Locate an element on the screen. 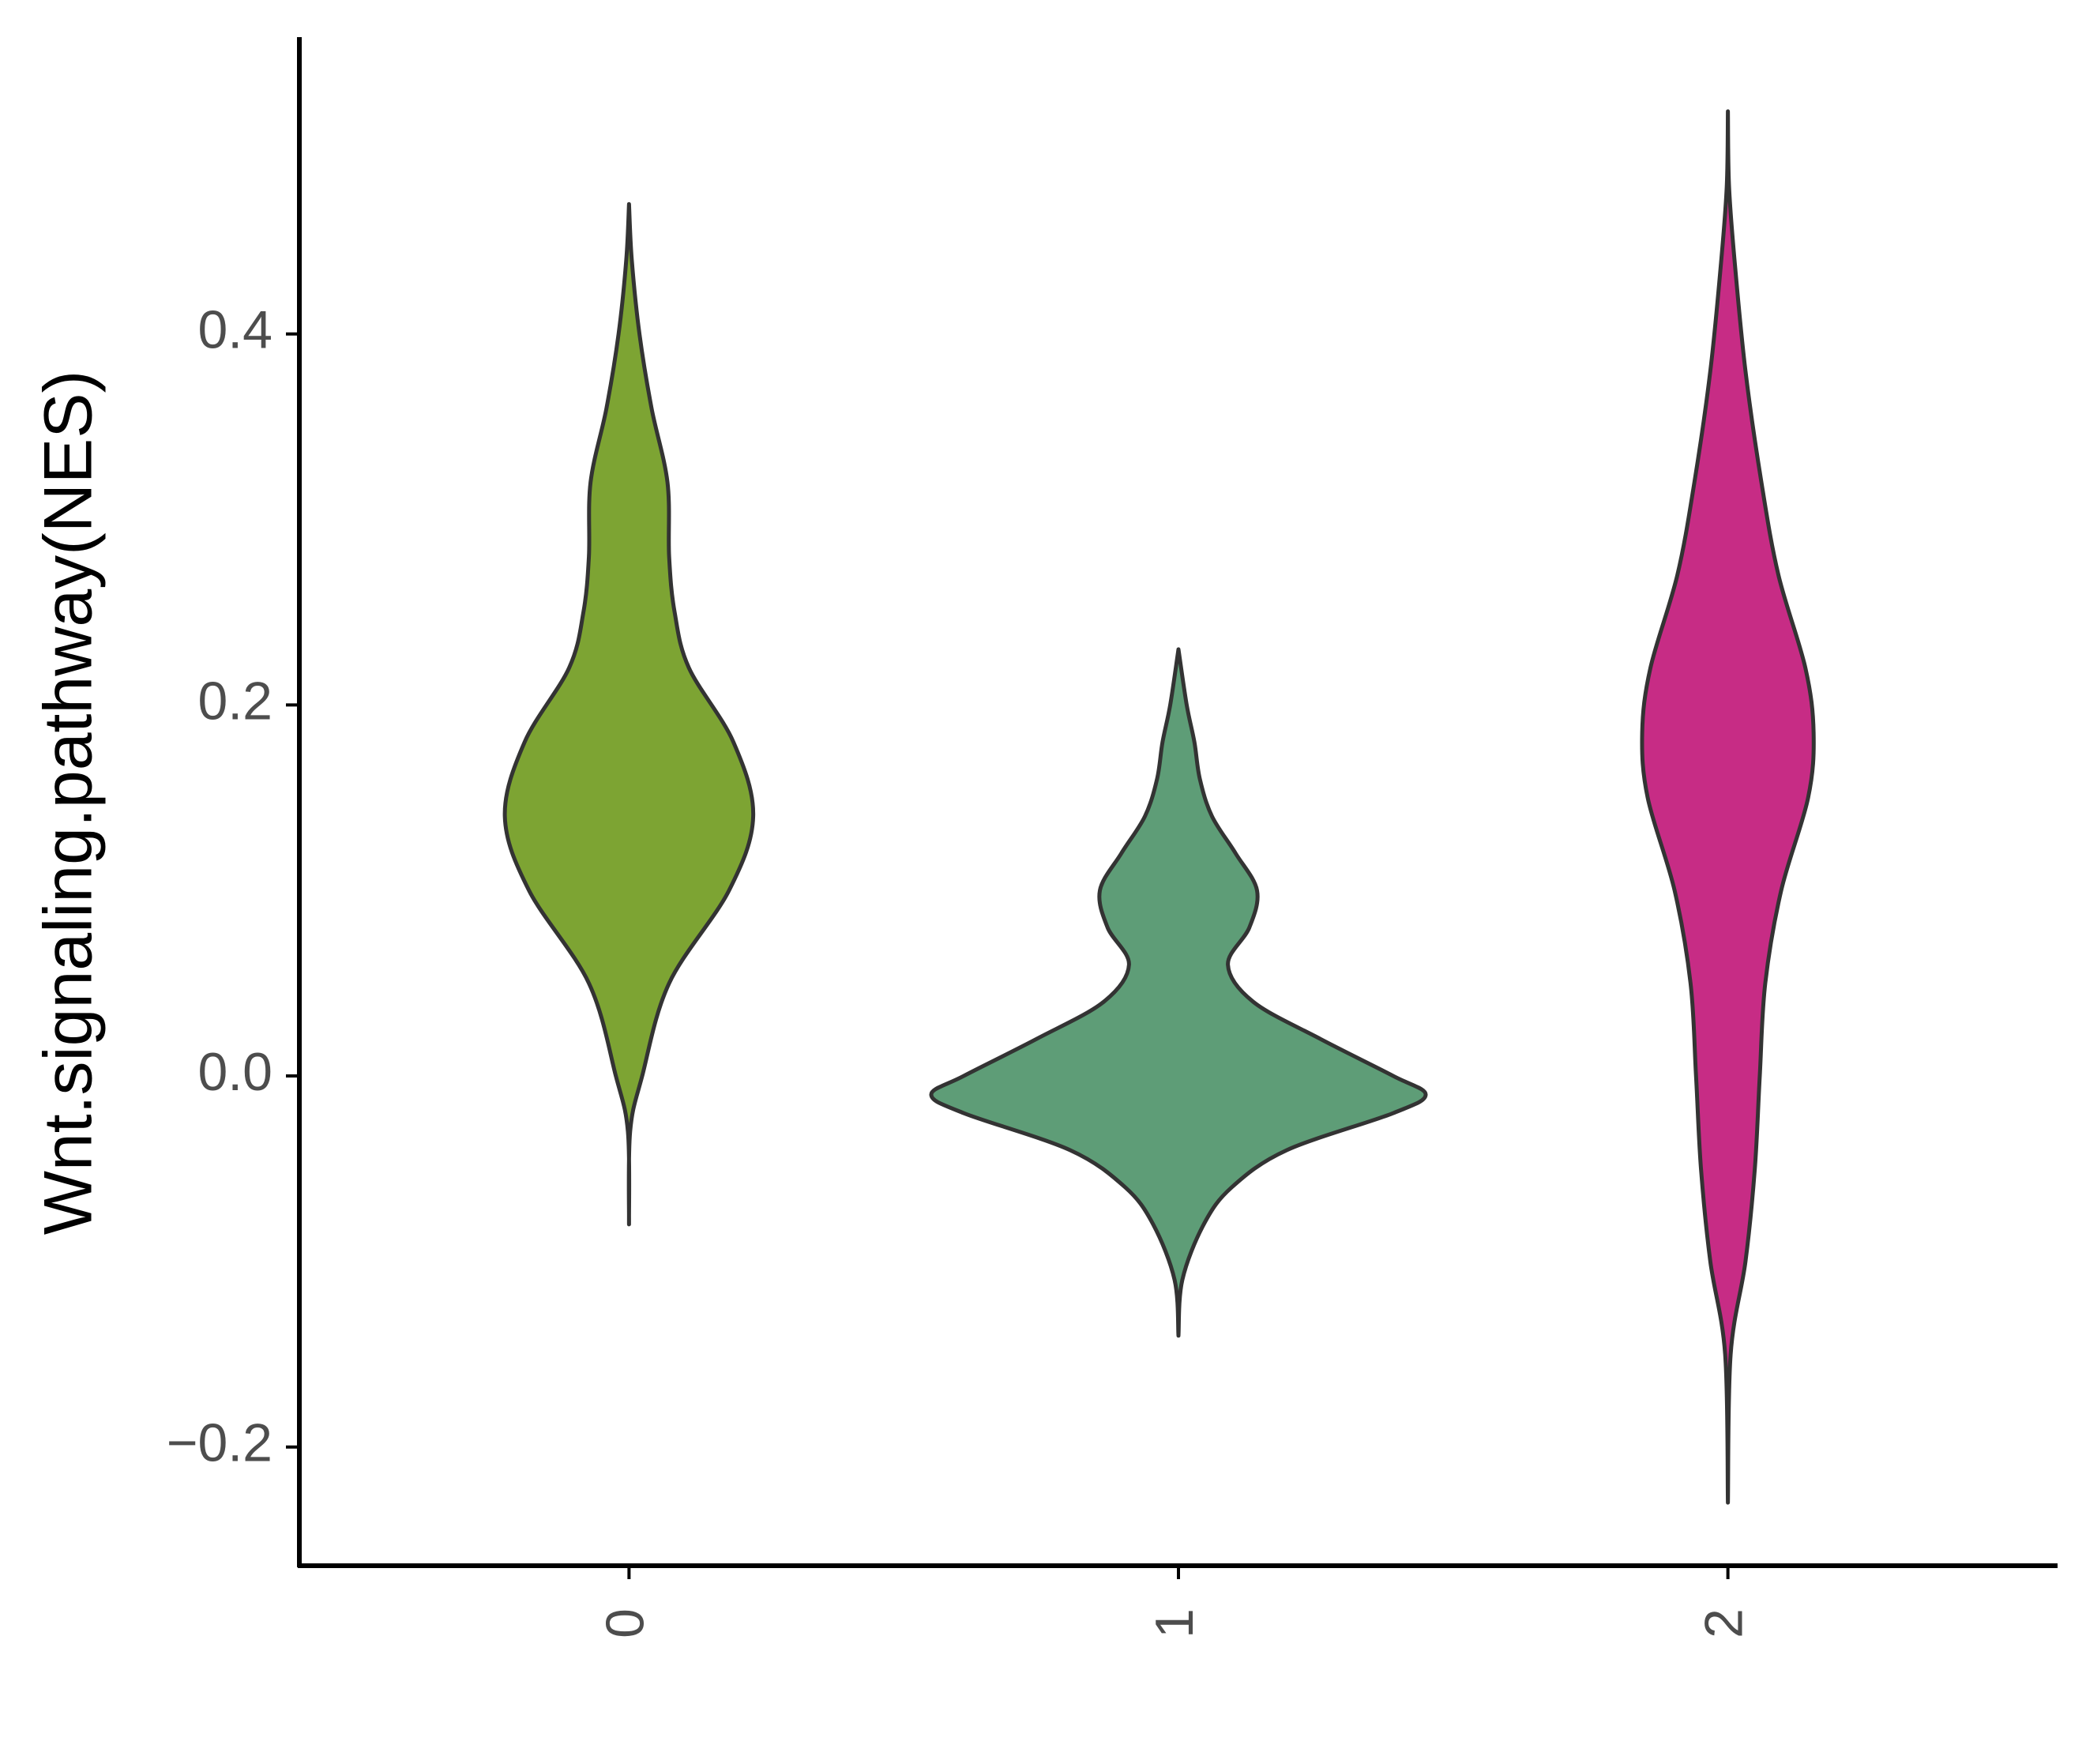  y-axis-label: Wnt.signaling.pathway(NES) is located at coordinates (69, 803).